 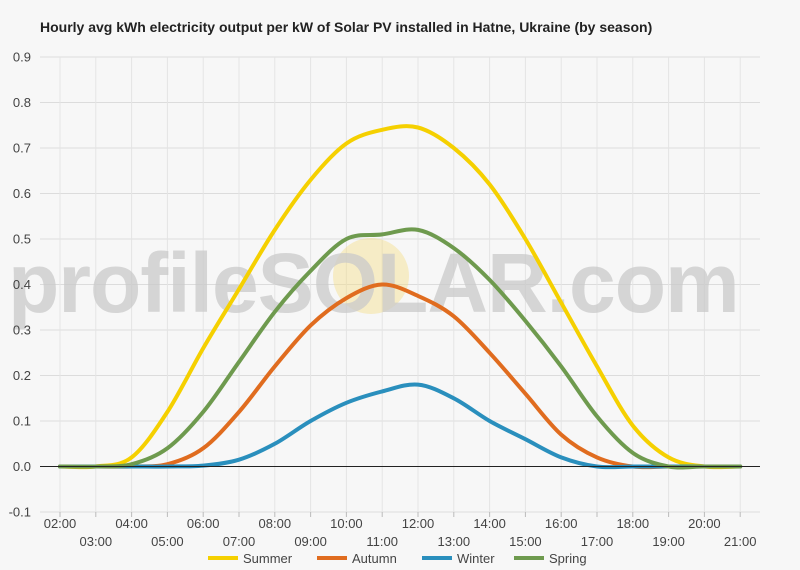 I want to click on x-tick-label: 10:00, so click(x=346, y=523).